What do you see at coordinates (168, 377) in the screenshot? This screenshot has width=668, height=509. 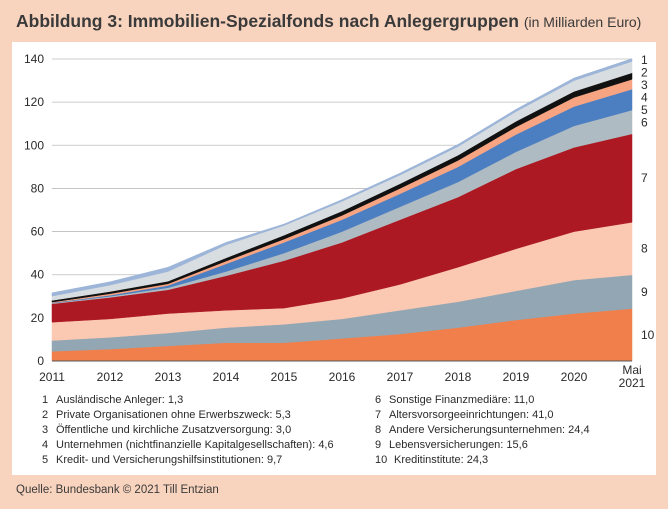 I see `x-tick-label: 2013` at bounding box center [168, 377].